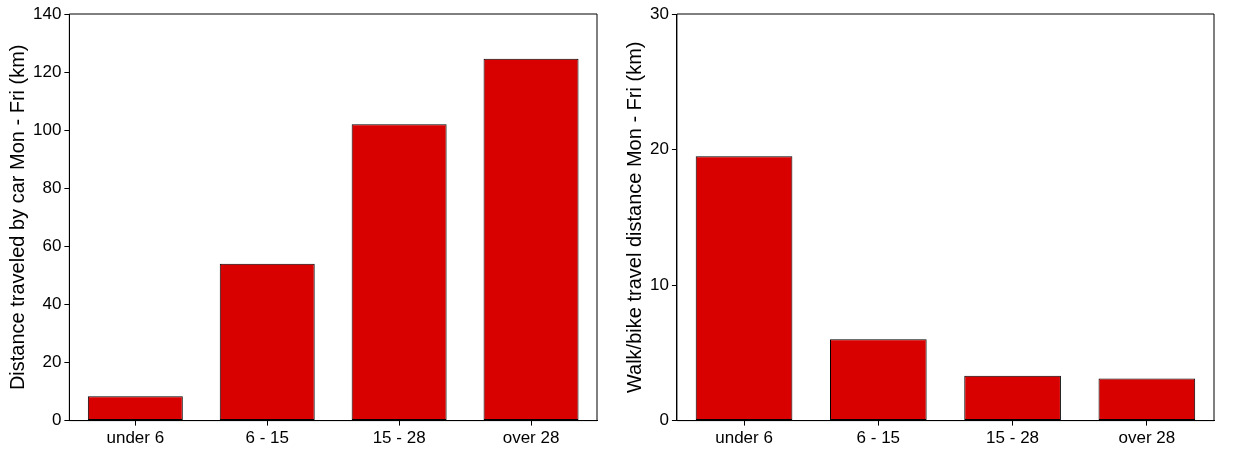 The height and width of the screenshot is (462, 1235). I want to click on y-tick-label: 60, so click(52, 246).